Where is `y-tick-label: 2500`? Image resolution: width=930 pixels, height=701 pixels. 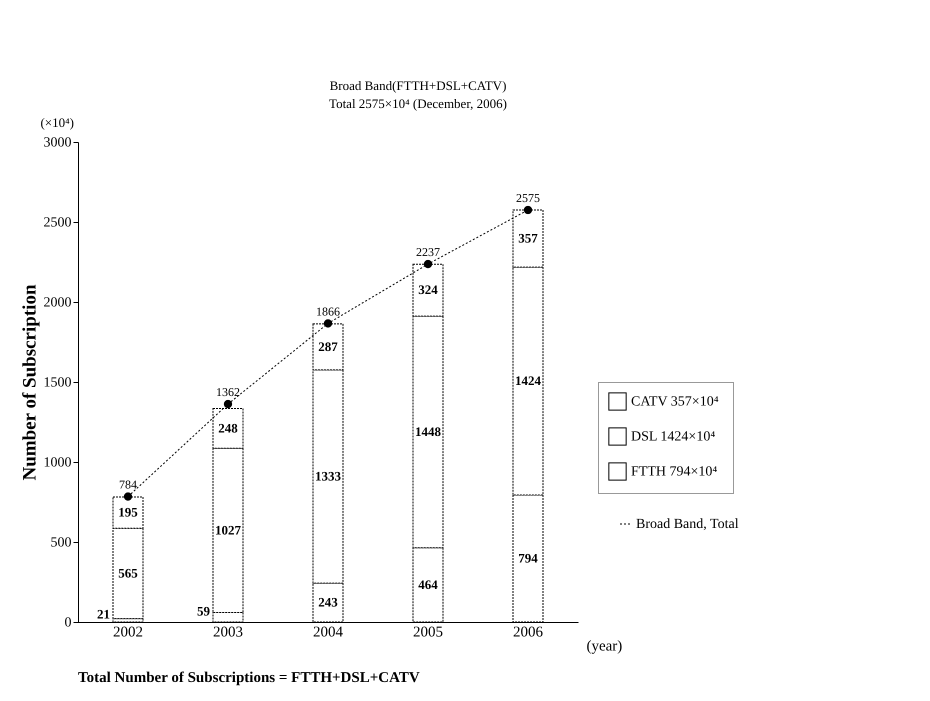
y-tick-label: 2500 is located at coordinates (58, 223).